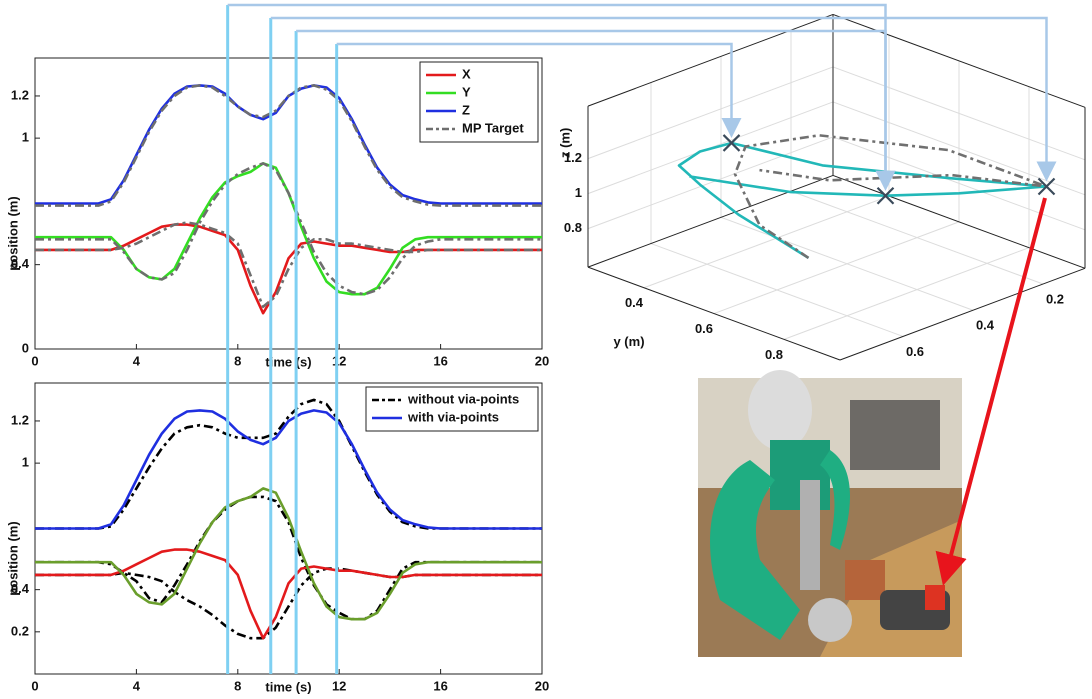  What do you see at coordinates (915, 351) in the screenshot?
I see `x-tick-label: 0.6` at bounding box center [915, 351].